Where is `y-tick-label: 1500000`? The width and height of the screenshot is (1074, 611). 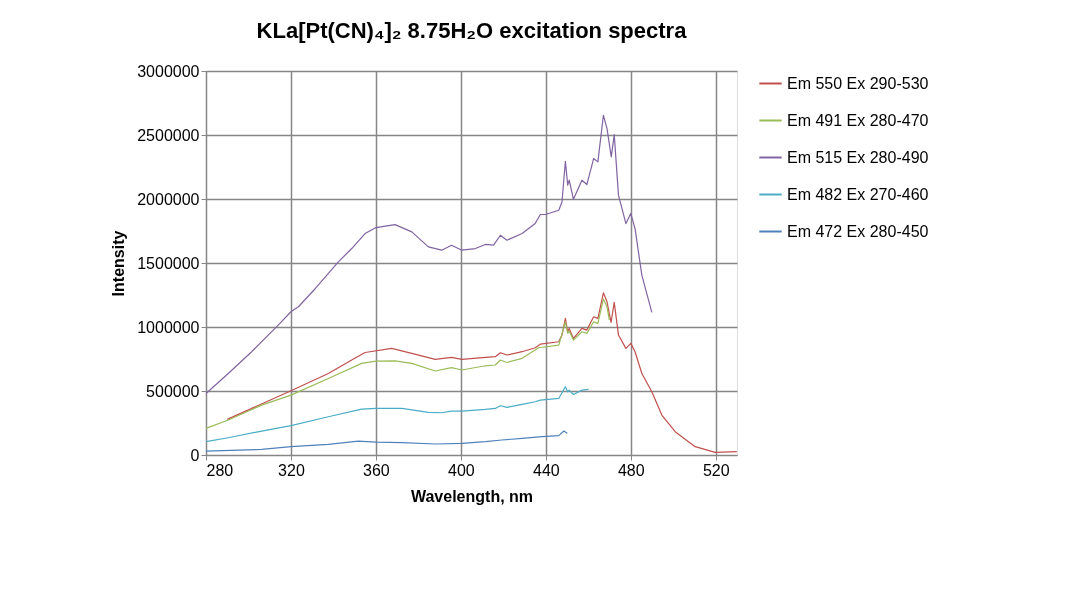
y-tick-label: 1500000 is located at coordinates (168, 263).